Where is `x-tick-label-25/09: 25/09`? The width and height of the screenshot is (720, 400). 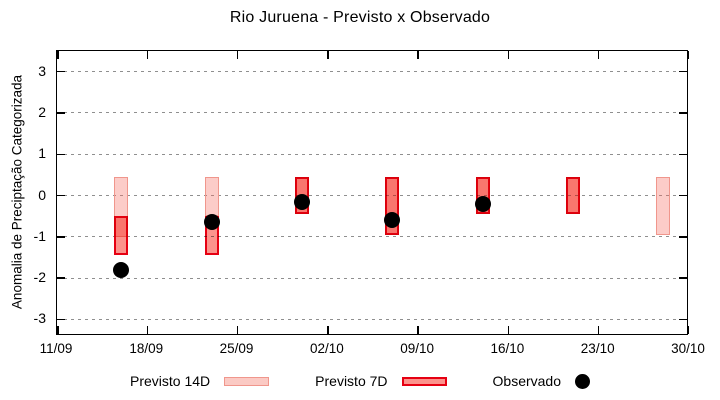 x-tick-label-25/09: 25/09 is located at coordinates (236, 348).